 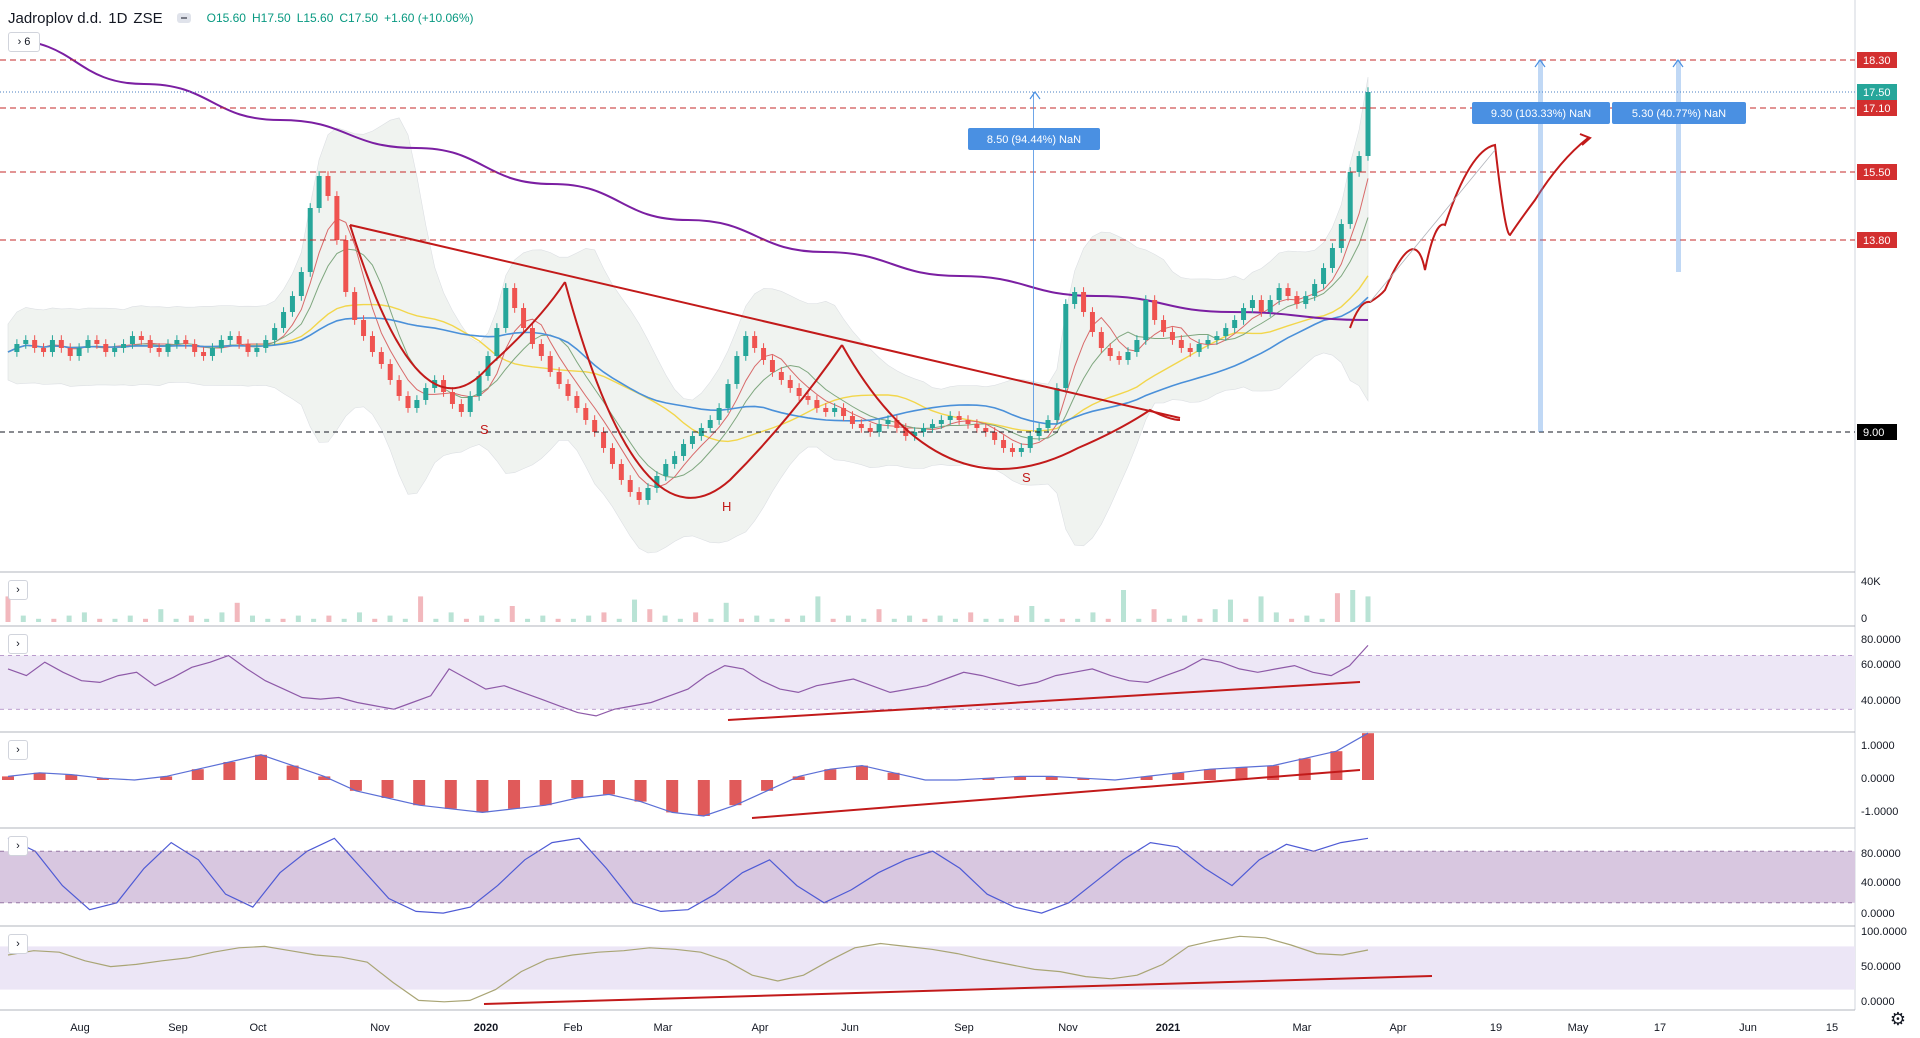 What do you see at coordinates (964, 1028) in the screenshot?
I see `time-axis-label: Sep` at bounding box center [964, 1028].